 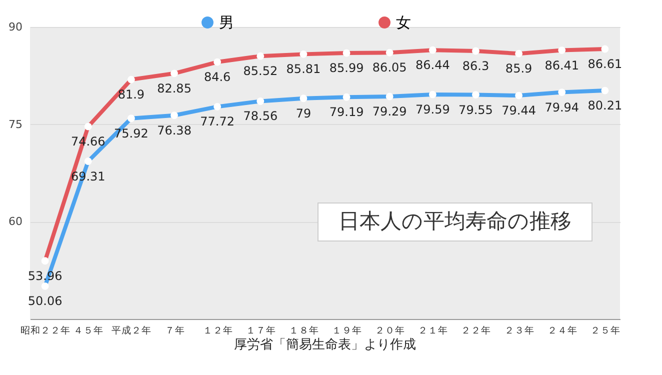 What do you see at coordinates (605, 63) in the screenshot?
I see `data-label: 86.61` at bounding box center [605, 63].